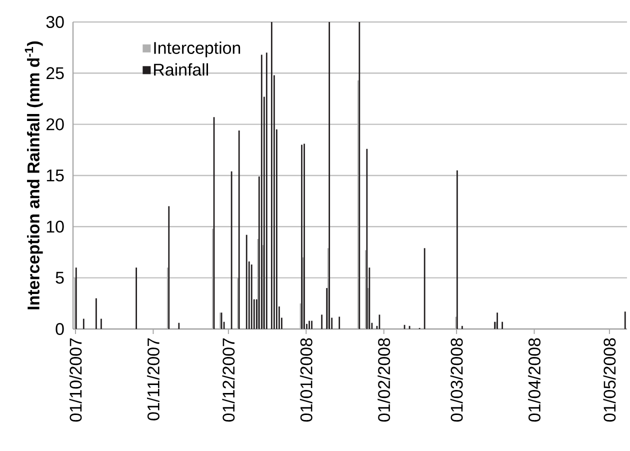 The width and height of the screenshot is (630, 451). What do you see at coordinates (306, 380) in the screenshot?
I see `x-tick-label: 01/01/2008` at bounding box center [306, 380].